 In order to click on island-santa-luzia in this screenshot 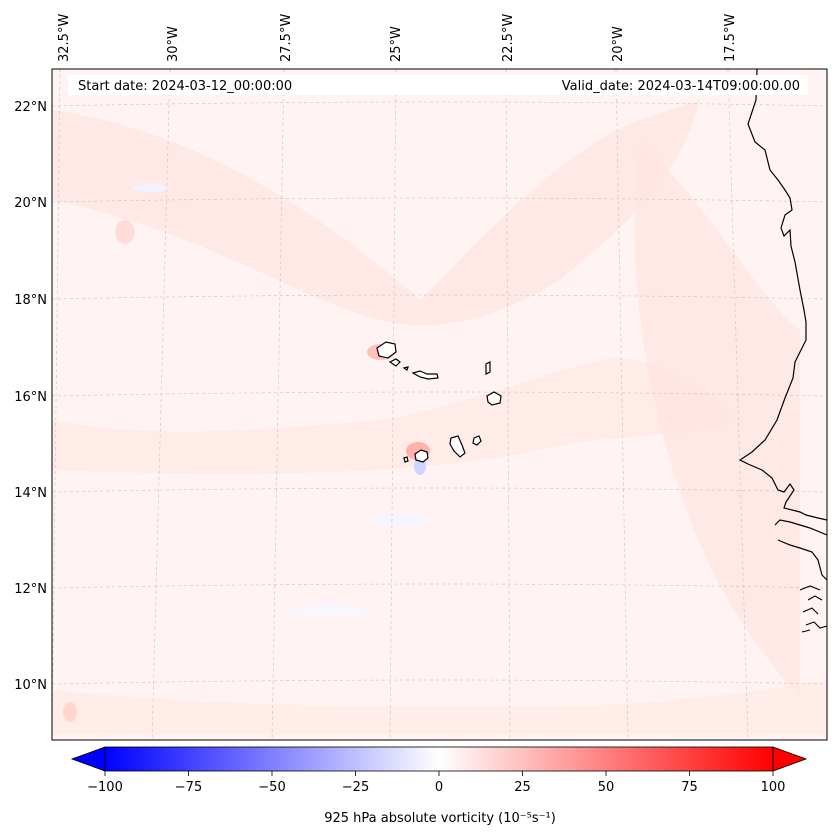, I will do `click(405, 368)`.